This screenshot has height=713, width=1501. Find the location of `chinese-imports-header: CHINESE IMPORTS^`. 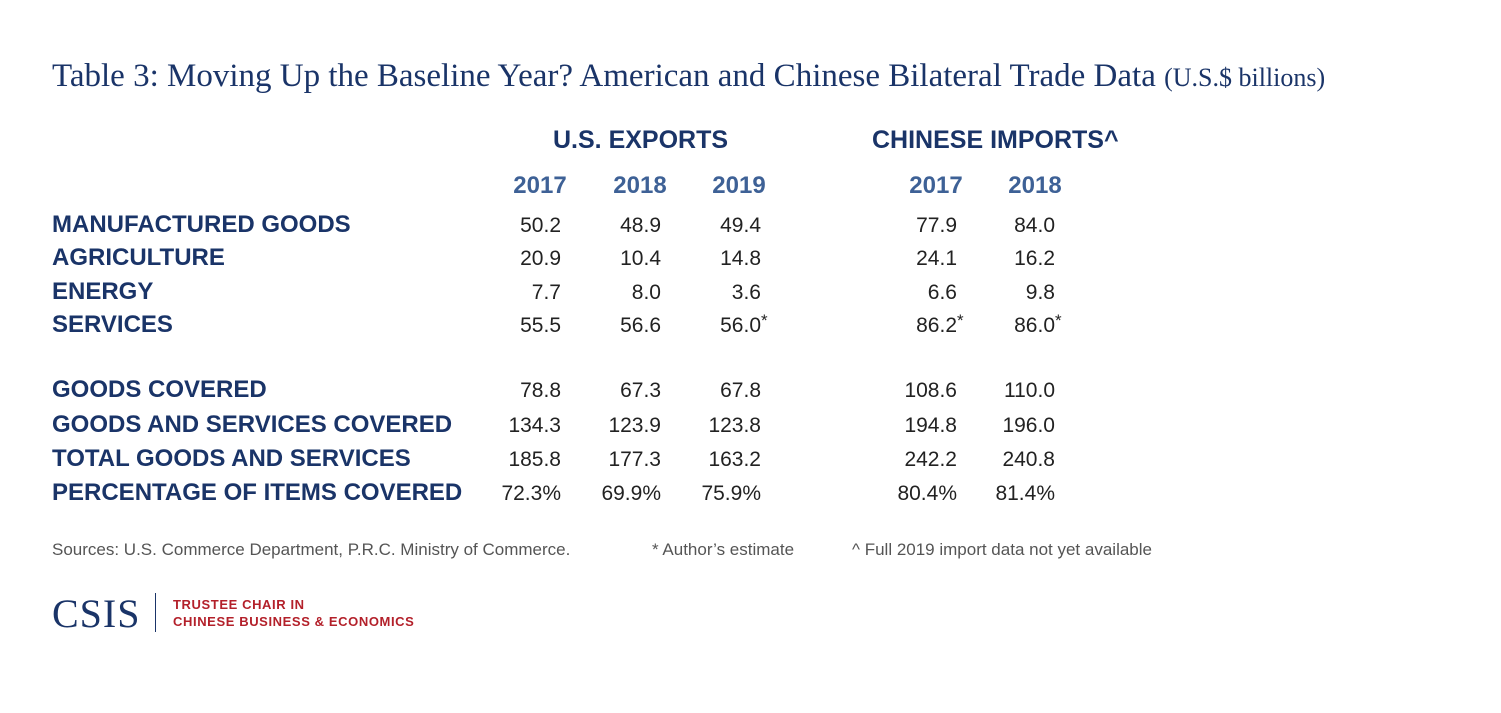

chinese-imports-header: CHINESE IMPORTS^ is located at coordinates (995, 140).